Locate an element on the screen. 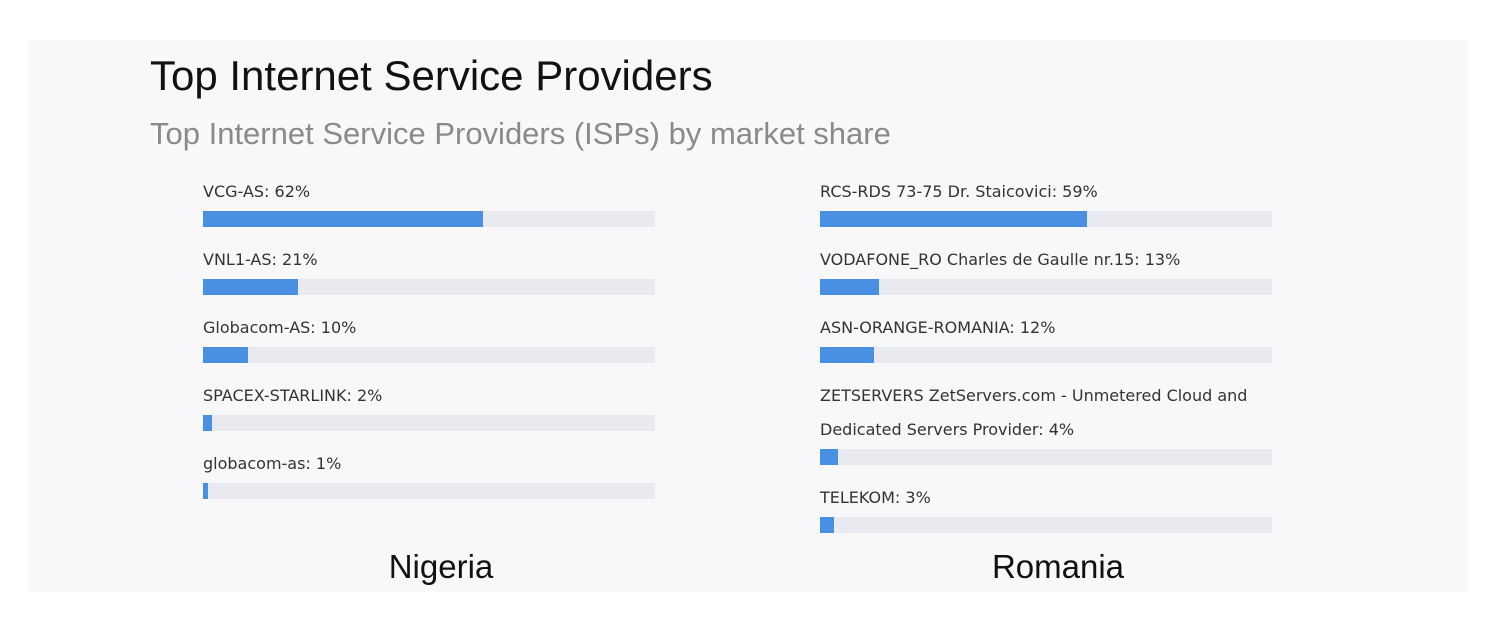 The width and height of the screenshot is (1500, 630). page-title: Top Internet Service Providers is located at coordinates (431, 75).